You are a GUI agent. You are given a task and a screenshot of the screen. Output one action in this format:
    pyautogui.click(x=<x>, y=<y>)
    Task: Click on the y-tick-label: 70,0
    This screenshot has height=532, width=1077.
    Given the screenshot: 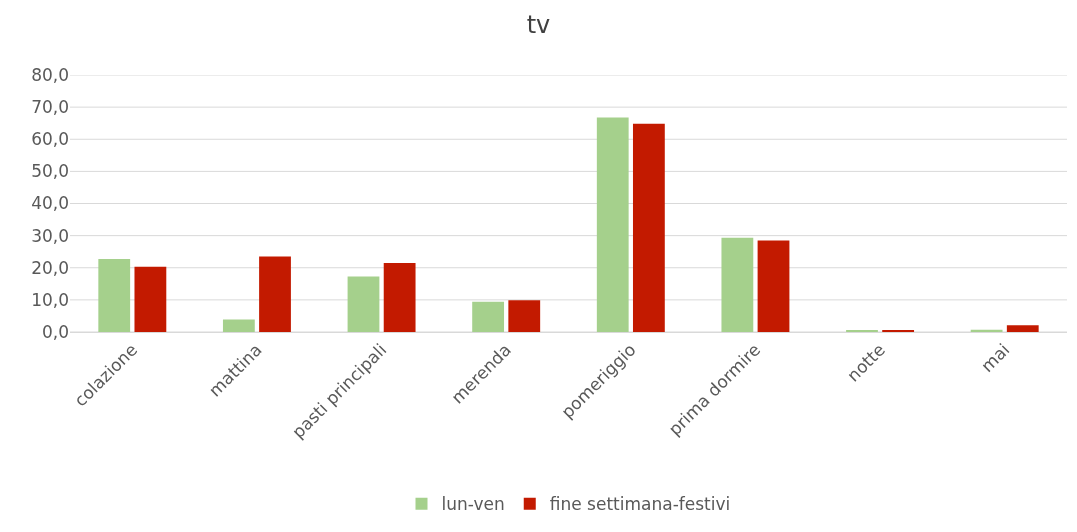 What is the action you would take?
    pyautogui.click(x=50, y=107)
    